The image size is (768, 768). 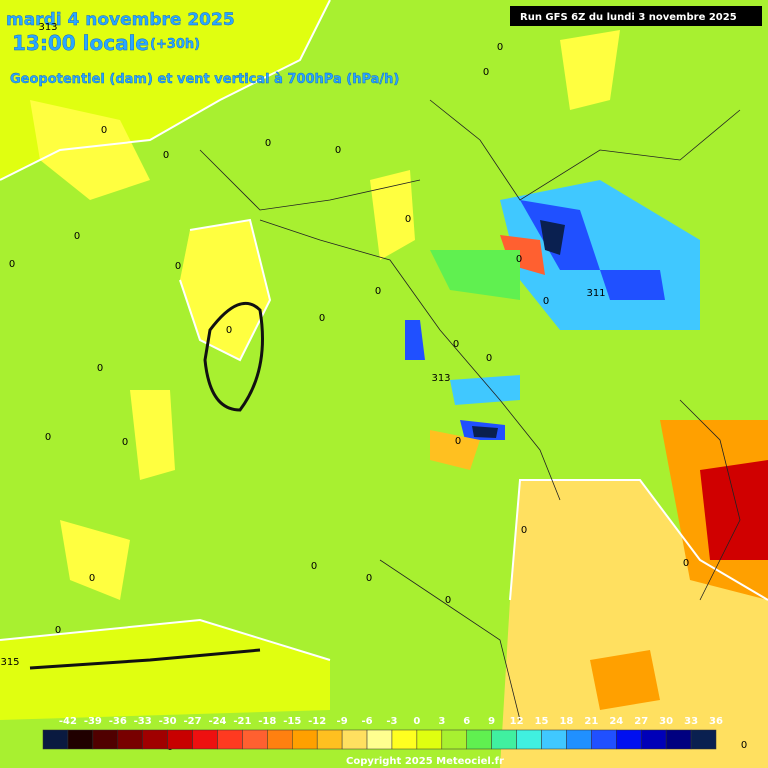 I want to click on legend-tick: -6, so click(x=366, y=721).